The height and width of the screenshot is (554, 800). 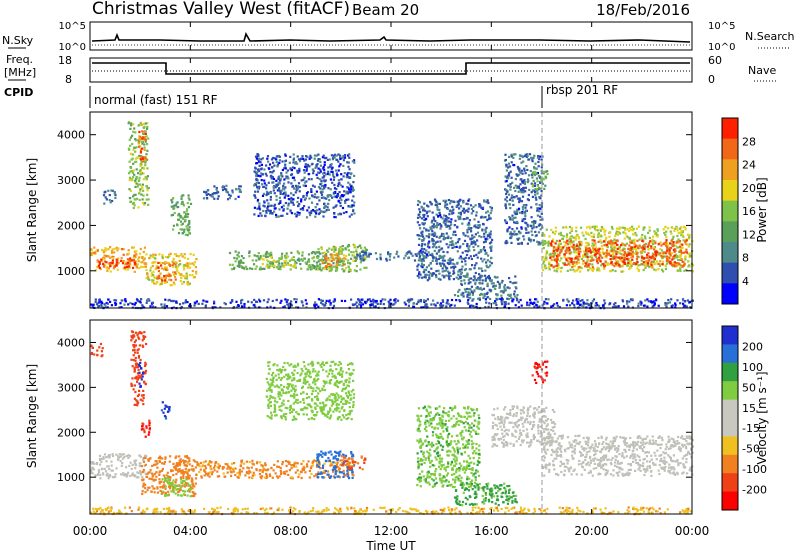 What do you see at coordinates (18, 40) in the screenshot?
I see `nsky-label: N.Sky` at bounding box center [18, 40].